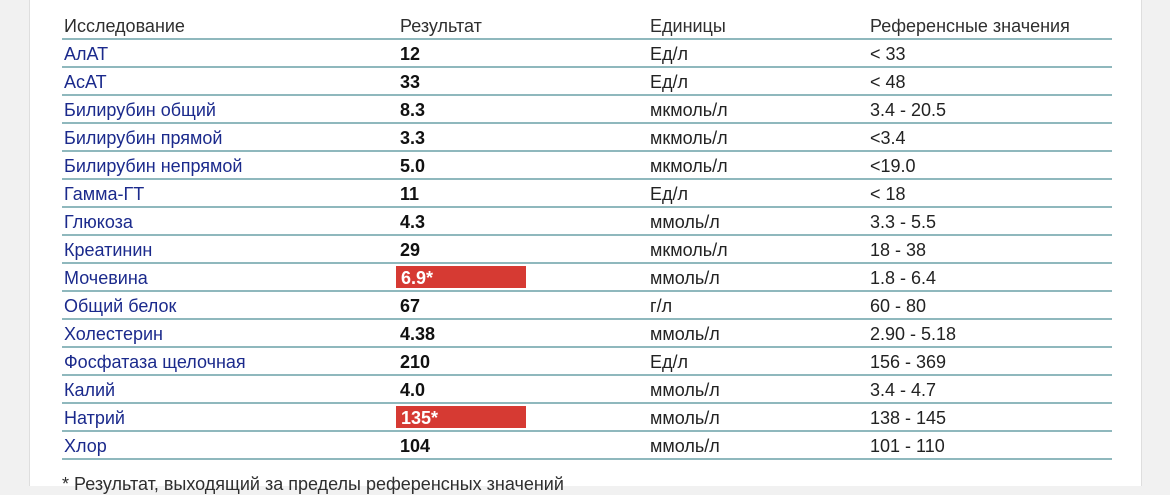 This screenshot has height=495, width=1170. What do you see at coordinates (143, 138) in the screenshot?
I see `test-name: Билирубин прямой` at bounding box center [143, 138].